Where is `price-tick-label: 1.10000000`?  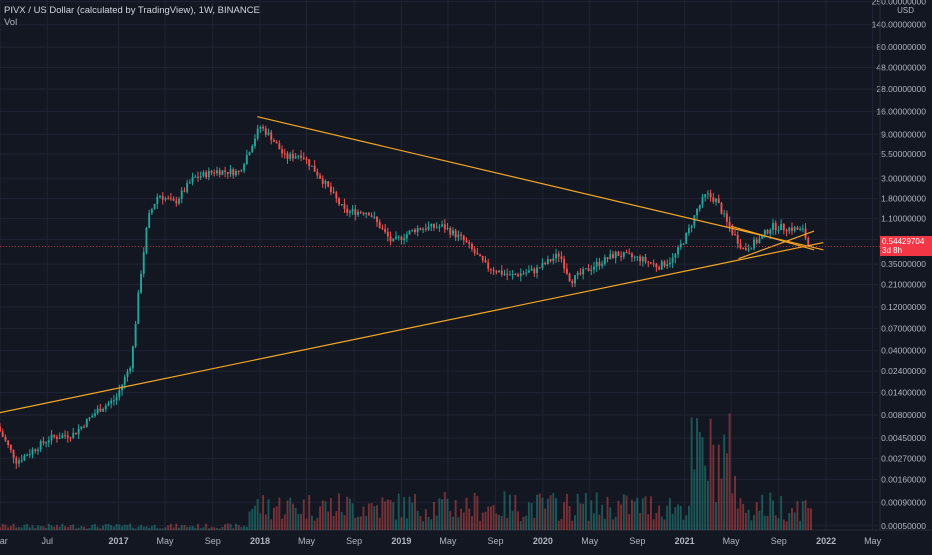
price-tick-label: 1.10000000 is located at coordinates (903, 218).